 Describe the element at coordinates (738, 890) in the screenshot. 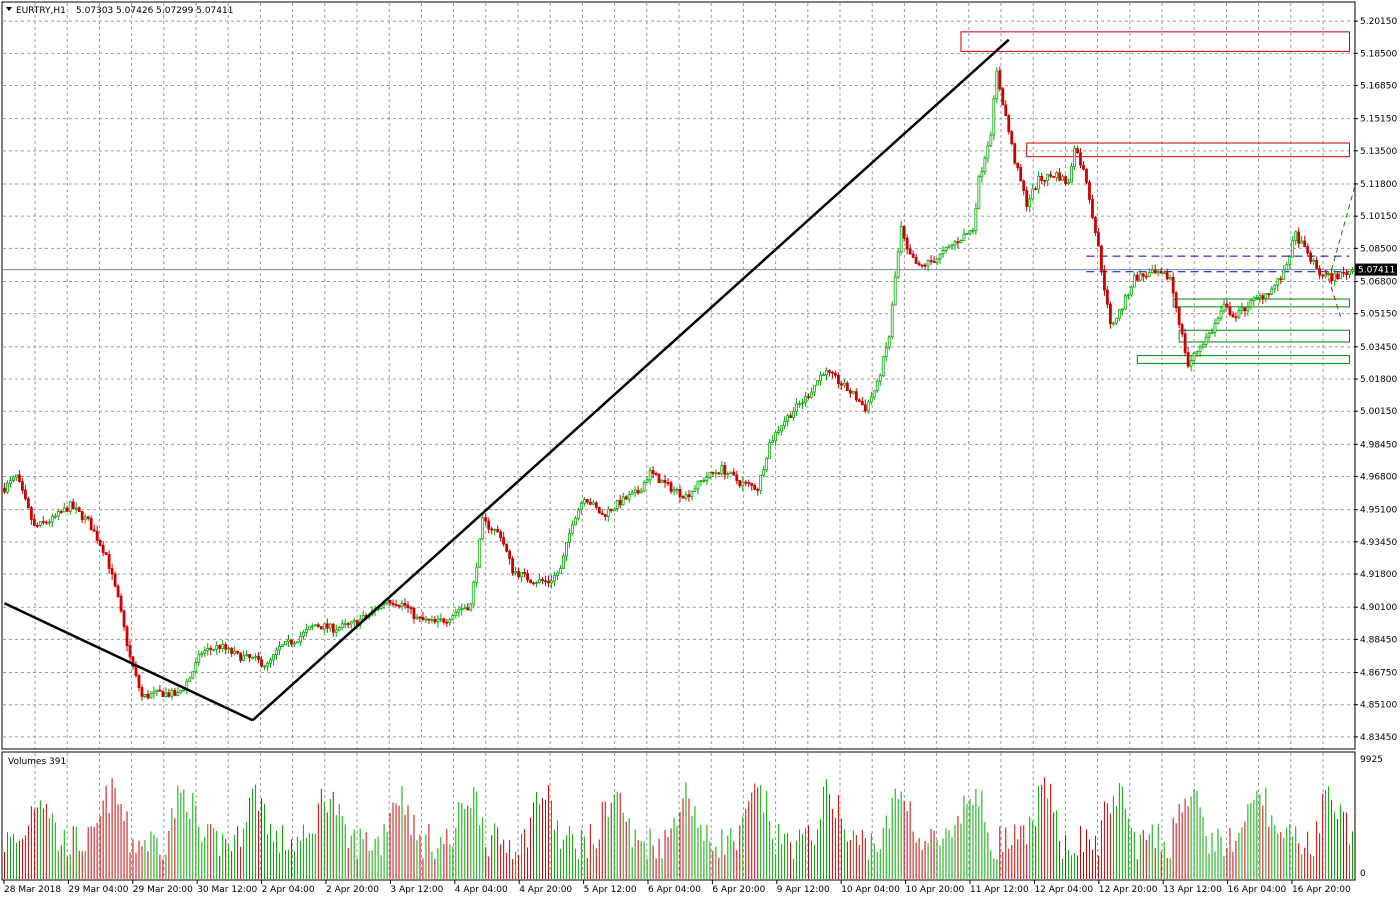

I see `x-tick-label: 6 Apr 20:00` at that location.